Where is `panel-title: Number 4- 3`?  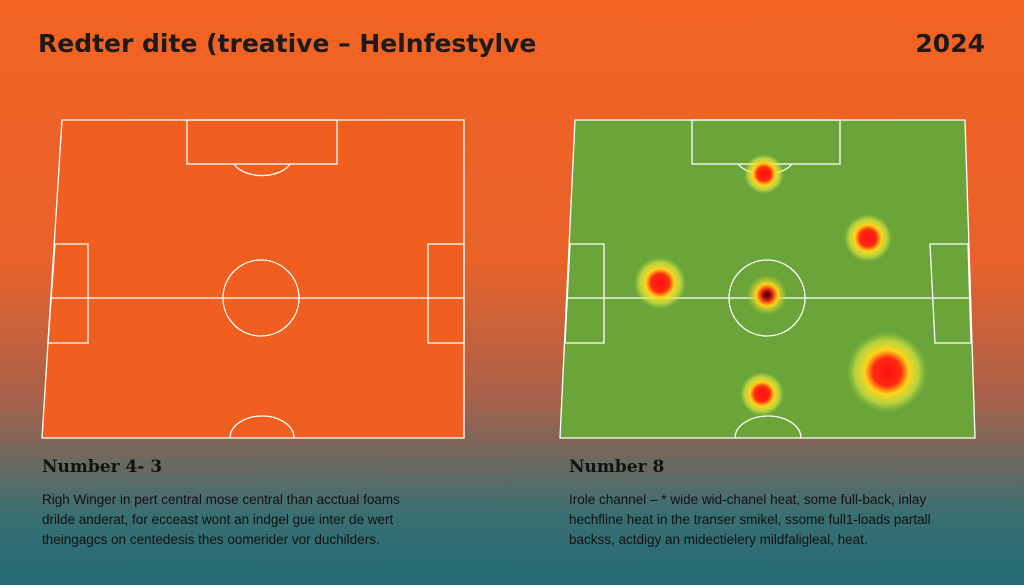 panel-title: Number 4- 3 is located at coordinates (102, 467).